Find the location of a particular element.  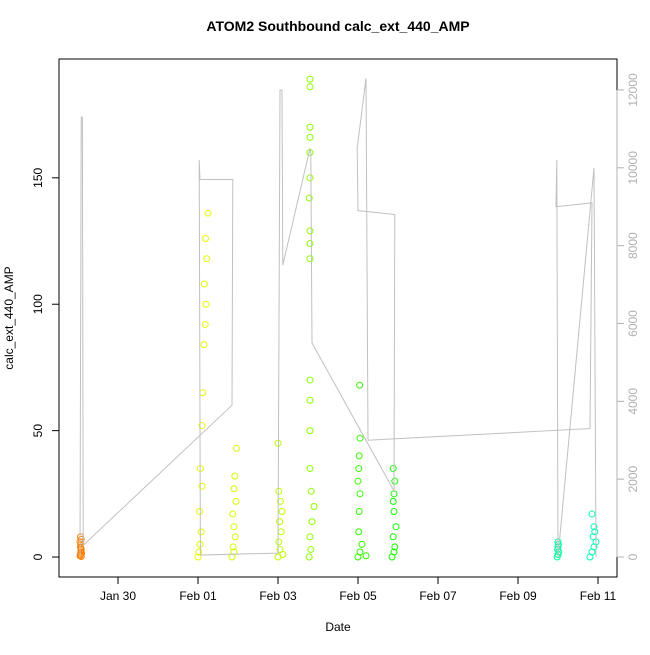

y-tick-label: 150 is located at coordinates (38, 177).